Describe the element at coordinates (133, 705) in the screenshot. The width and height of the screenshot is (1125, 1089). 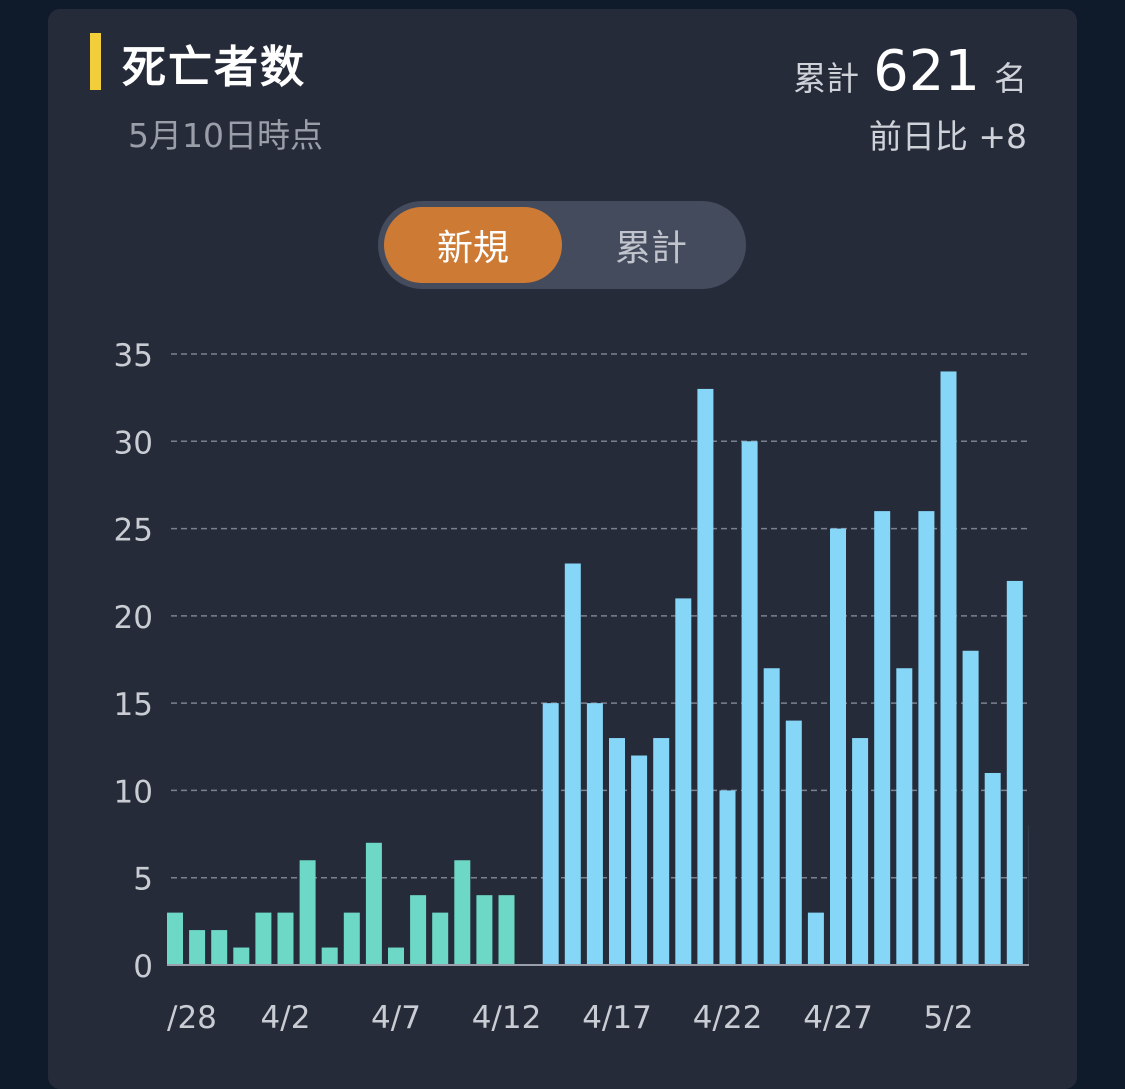
I see `y-tick-label: 15` at that location.